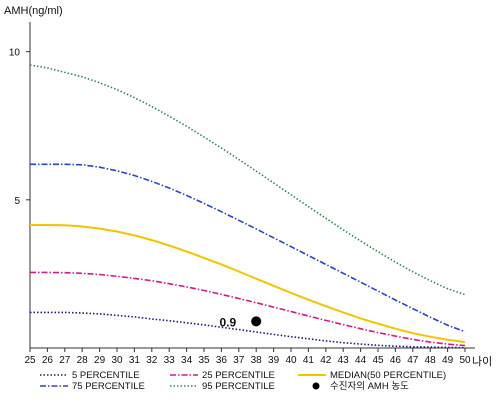  Describe the element at coordinates (135, 360) in the screenshot. I see `x-tick-label: 31` at that location.